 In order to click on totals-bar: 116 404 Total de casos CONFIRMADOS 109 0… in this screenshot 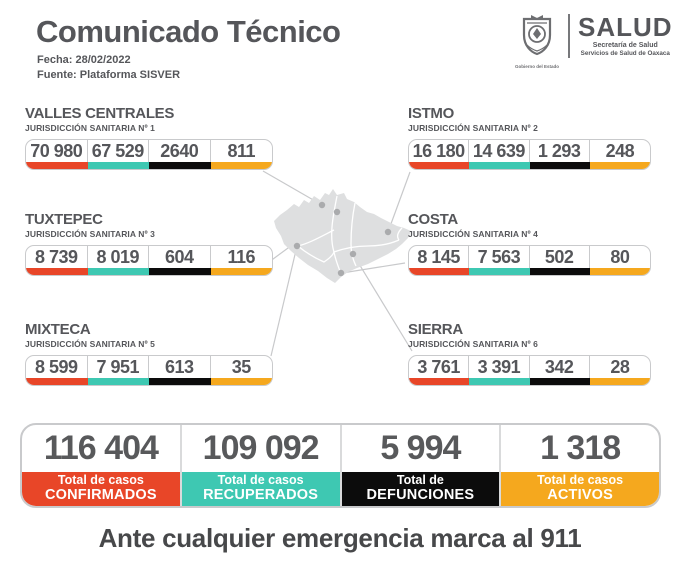, I will do `click(340, 465)`.